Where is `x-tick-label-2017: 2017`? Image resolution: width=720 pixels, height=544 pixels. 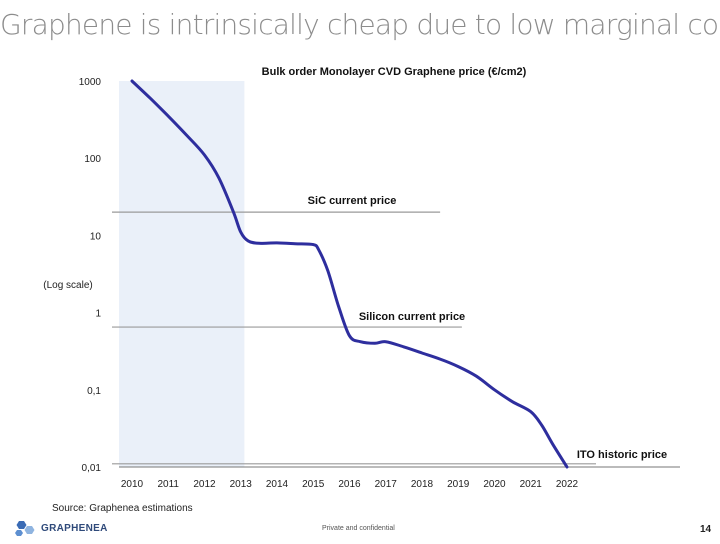 x-tick-label-2017: 2017 is located at coordinates (386, 484).